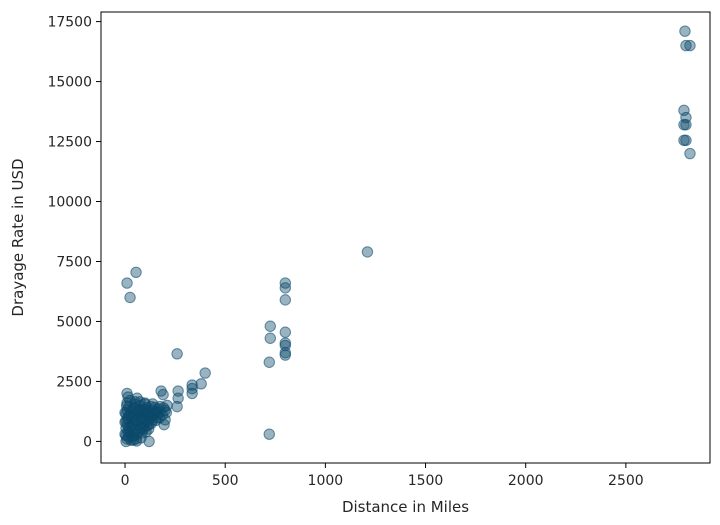 The height and width of the screenshot is (525, 720). Describe the element at coordinates (69, 203) in the screenshot. I see `y-tick-label: 10000` at that location.